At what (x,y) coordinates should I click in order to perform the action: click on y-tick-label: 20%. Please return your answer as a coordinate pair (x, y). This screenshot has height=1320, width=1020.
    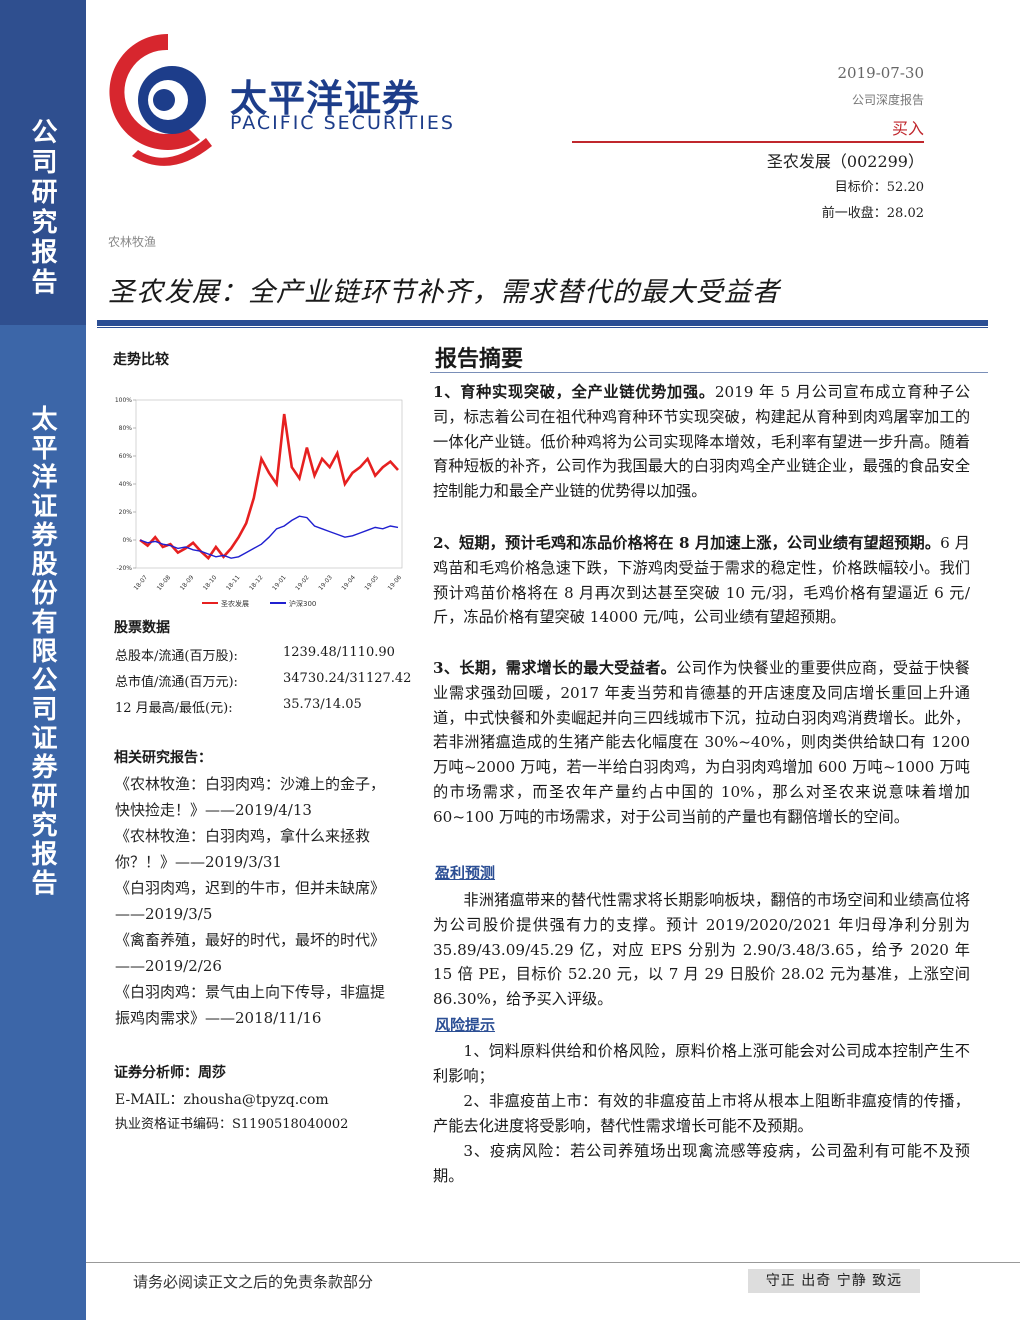
    Looking at the image, I should click on (126, 512).